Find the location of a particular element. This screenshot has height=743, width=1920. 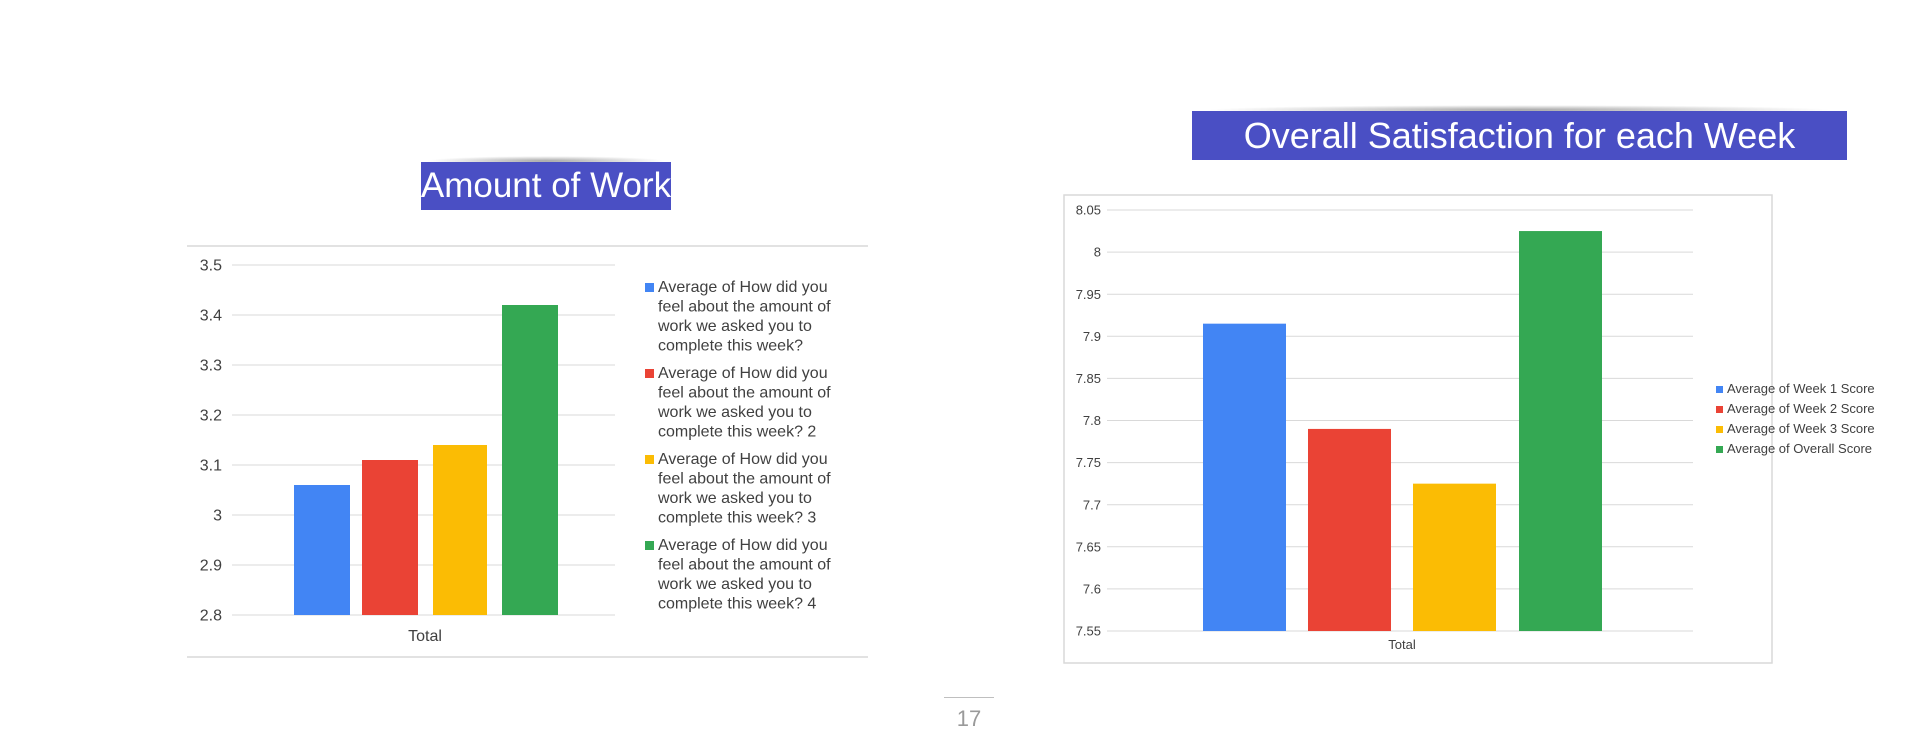

y-tick-label: 7.85 is located at coordinates (1088, 378).